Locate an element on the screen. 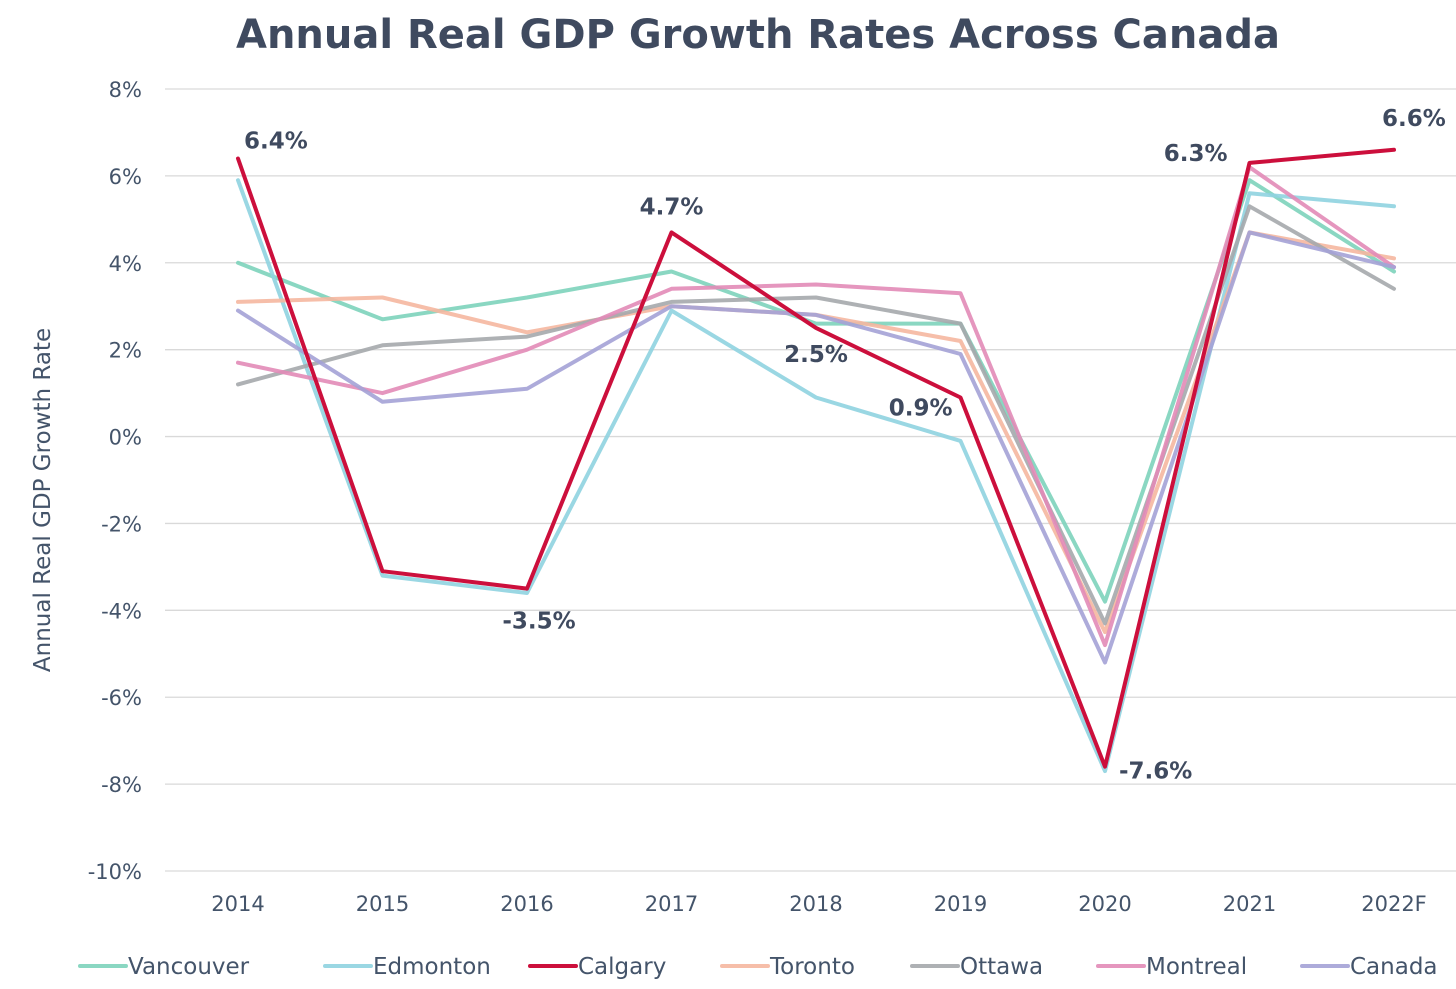 This screenshot has width=1456, height=989. legend-item-calgary: Calgary is located at coordinates (597, 967).